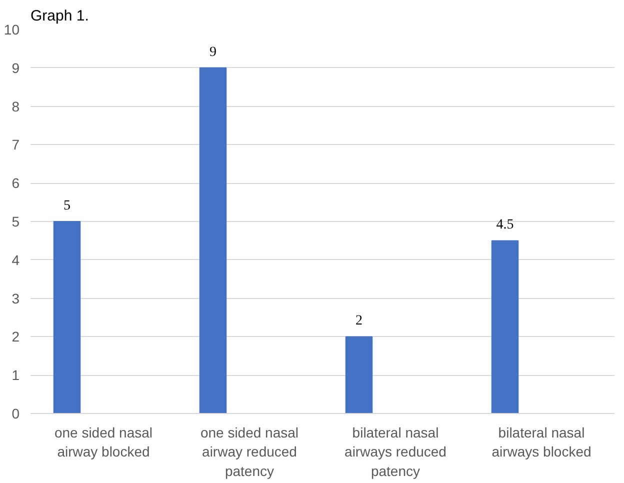 Image resolution: width=624 pixels, height=483 pixels. What do you see at coordinates (16, 414) in the screenshot?
I see `y-tick-label: 0` at bounding box center [16, 414].